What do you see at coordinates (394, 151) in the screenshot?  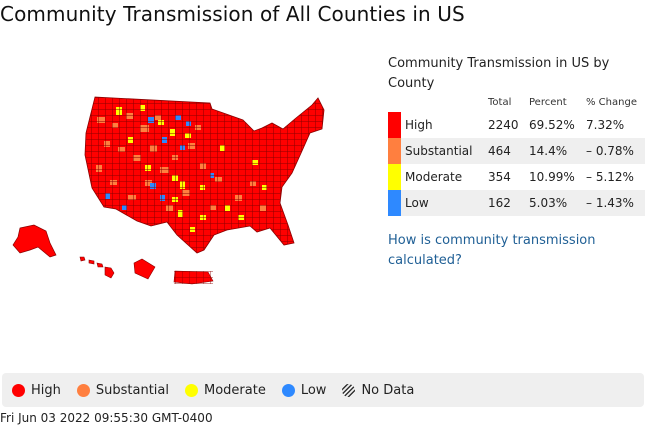 I see `substantial-color-swatch` at bounding box center [394, 151].